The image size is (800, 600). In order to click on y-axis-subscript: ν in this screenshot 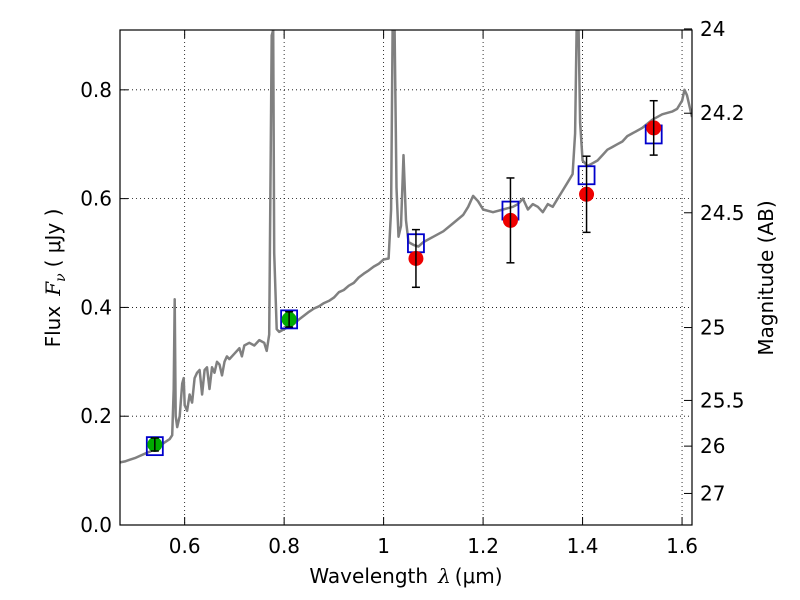, I will do `click(61, 277)`.